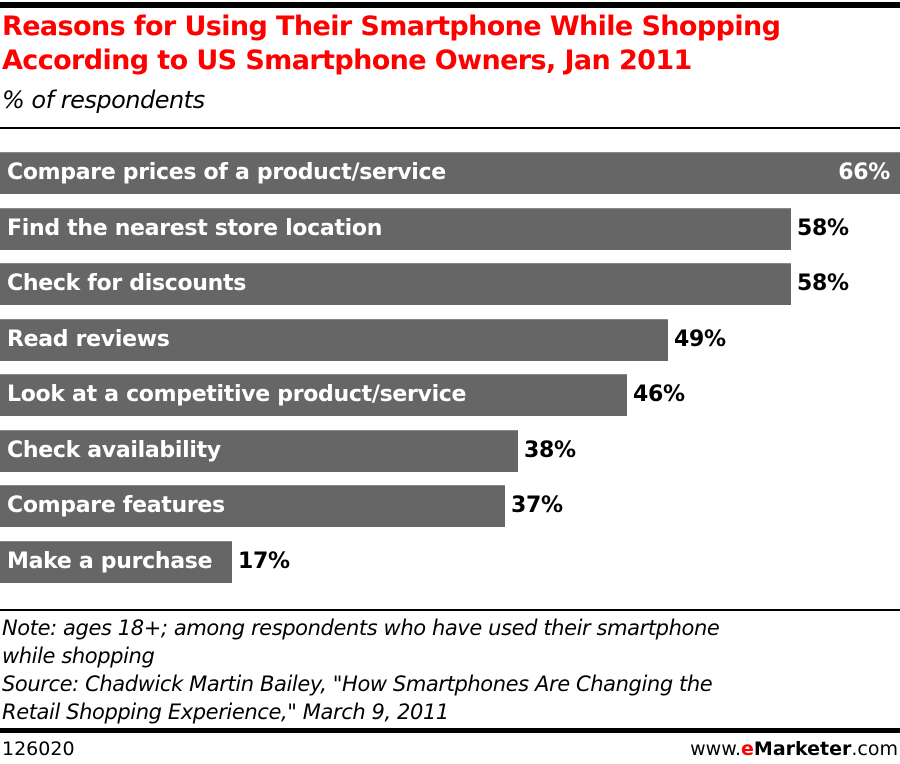 This screenshot has width=900, height=764. I want to click on header-divider, so click(450, 128).